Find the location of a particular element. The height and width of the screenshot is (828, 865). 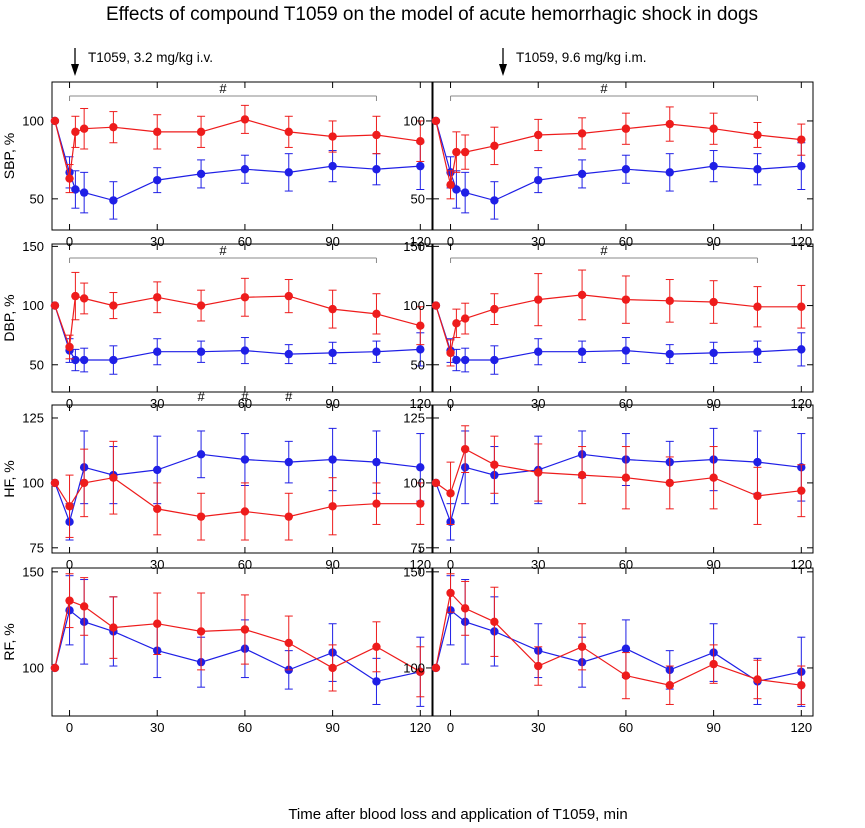

dose-arrowhead-left is located at coordinates (75, 70).